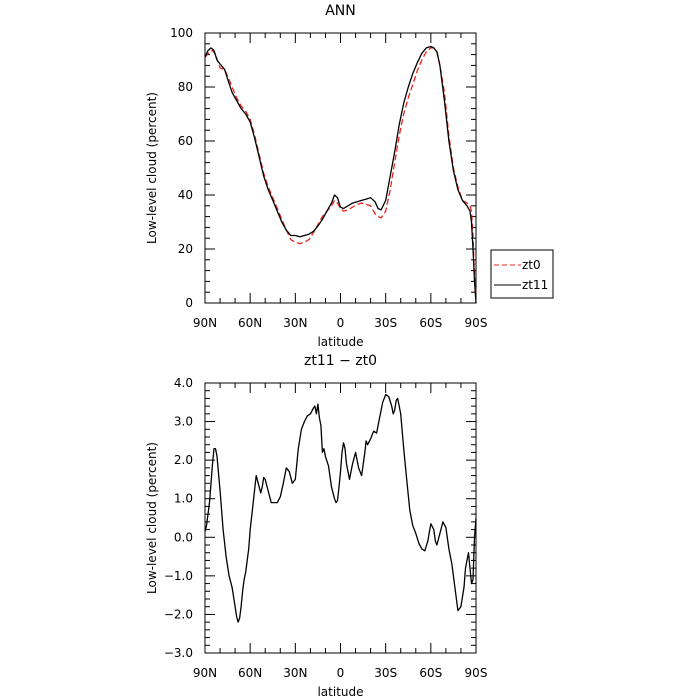 Image resolution: width=700 pixels, height=700 pixels. Describe the element at coordinates (340, 361) in the screenshot. I see `bottom-panel-title: zt11 − zt0` at that location.